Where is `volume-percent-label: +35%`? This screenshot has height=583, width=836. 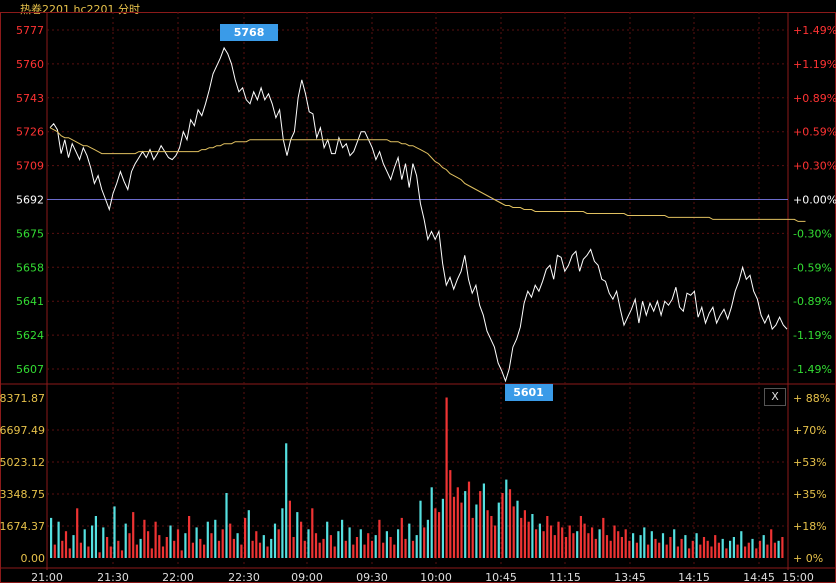 volume-percent-label: +35% is located at coordinates (810, 494).